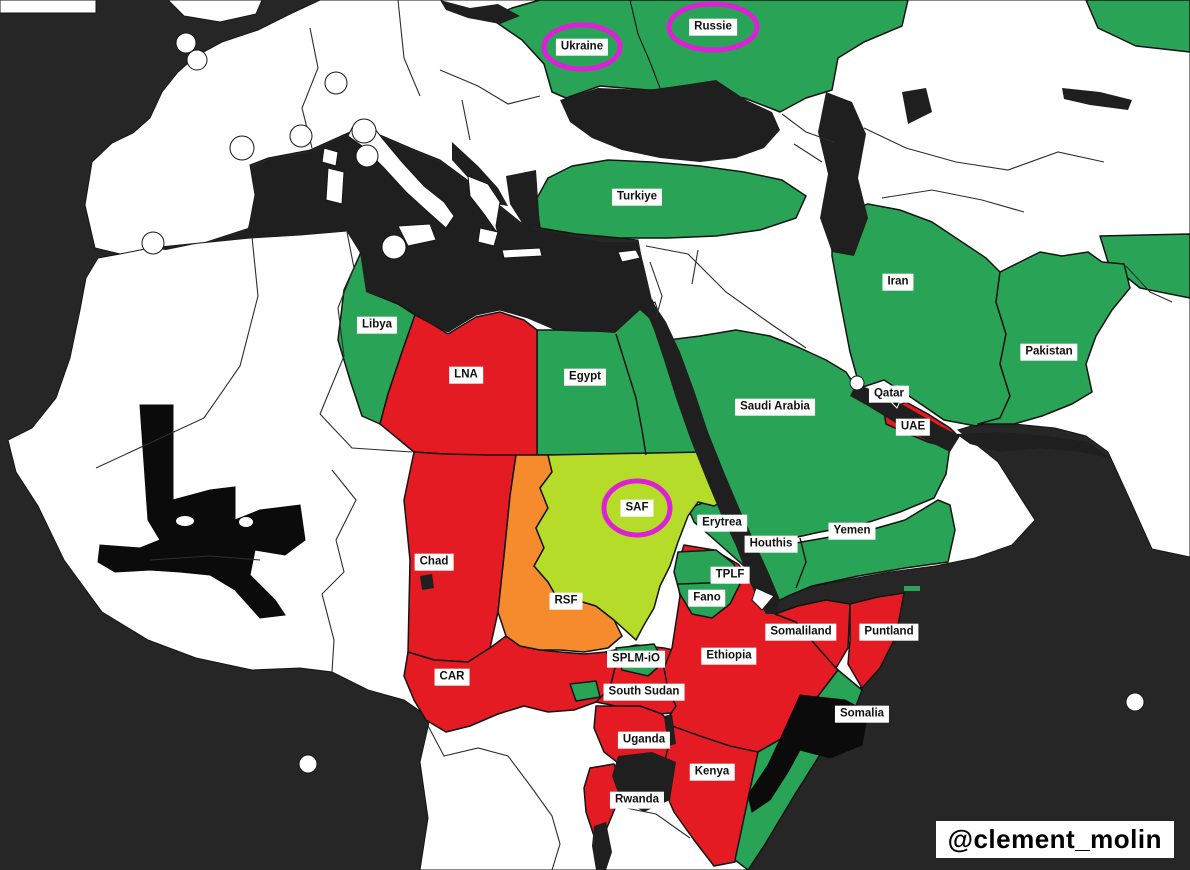 The height and width of the screenshot is (870, 1190). What do you see at coordinates (484, 205) in the screenshot?
I see `greece-peninsula` at bounding box center [484, 205].